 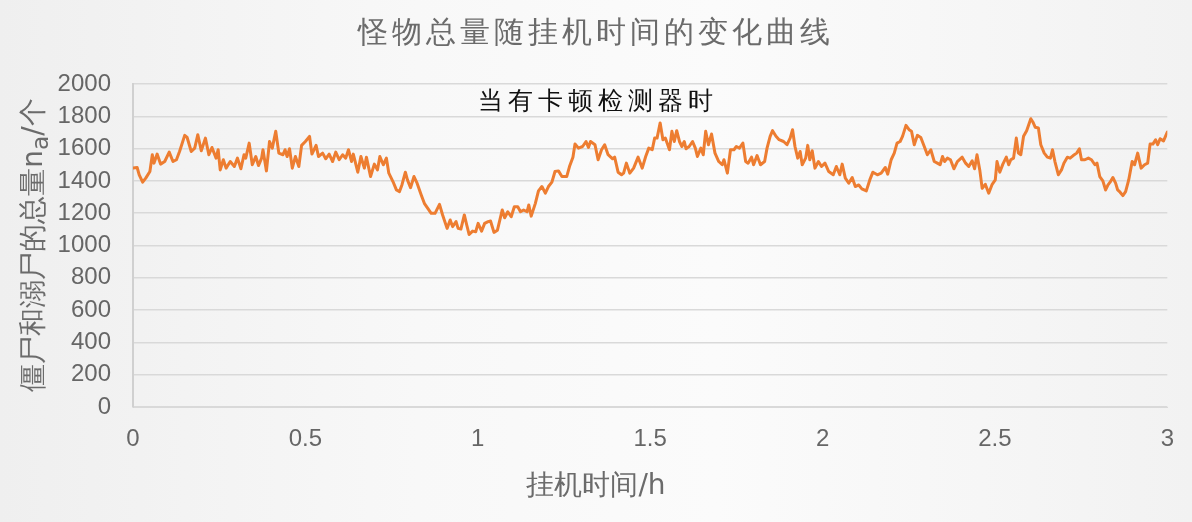 What do you see at coordinates (1167, 438) in the screenshot?
I see `x-tick-label: 3` at bounding box center [1167, 438].